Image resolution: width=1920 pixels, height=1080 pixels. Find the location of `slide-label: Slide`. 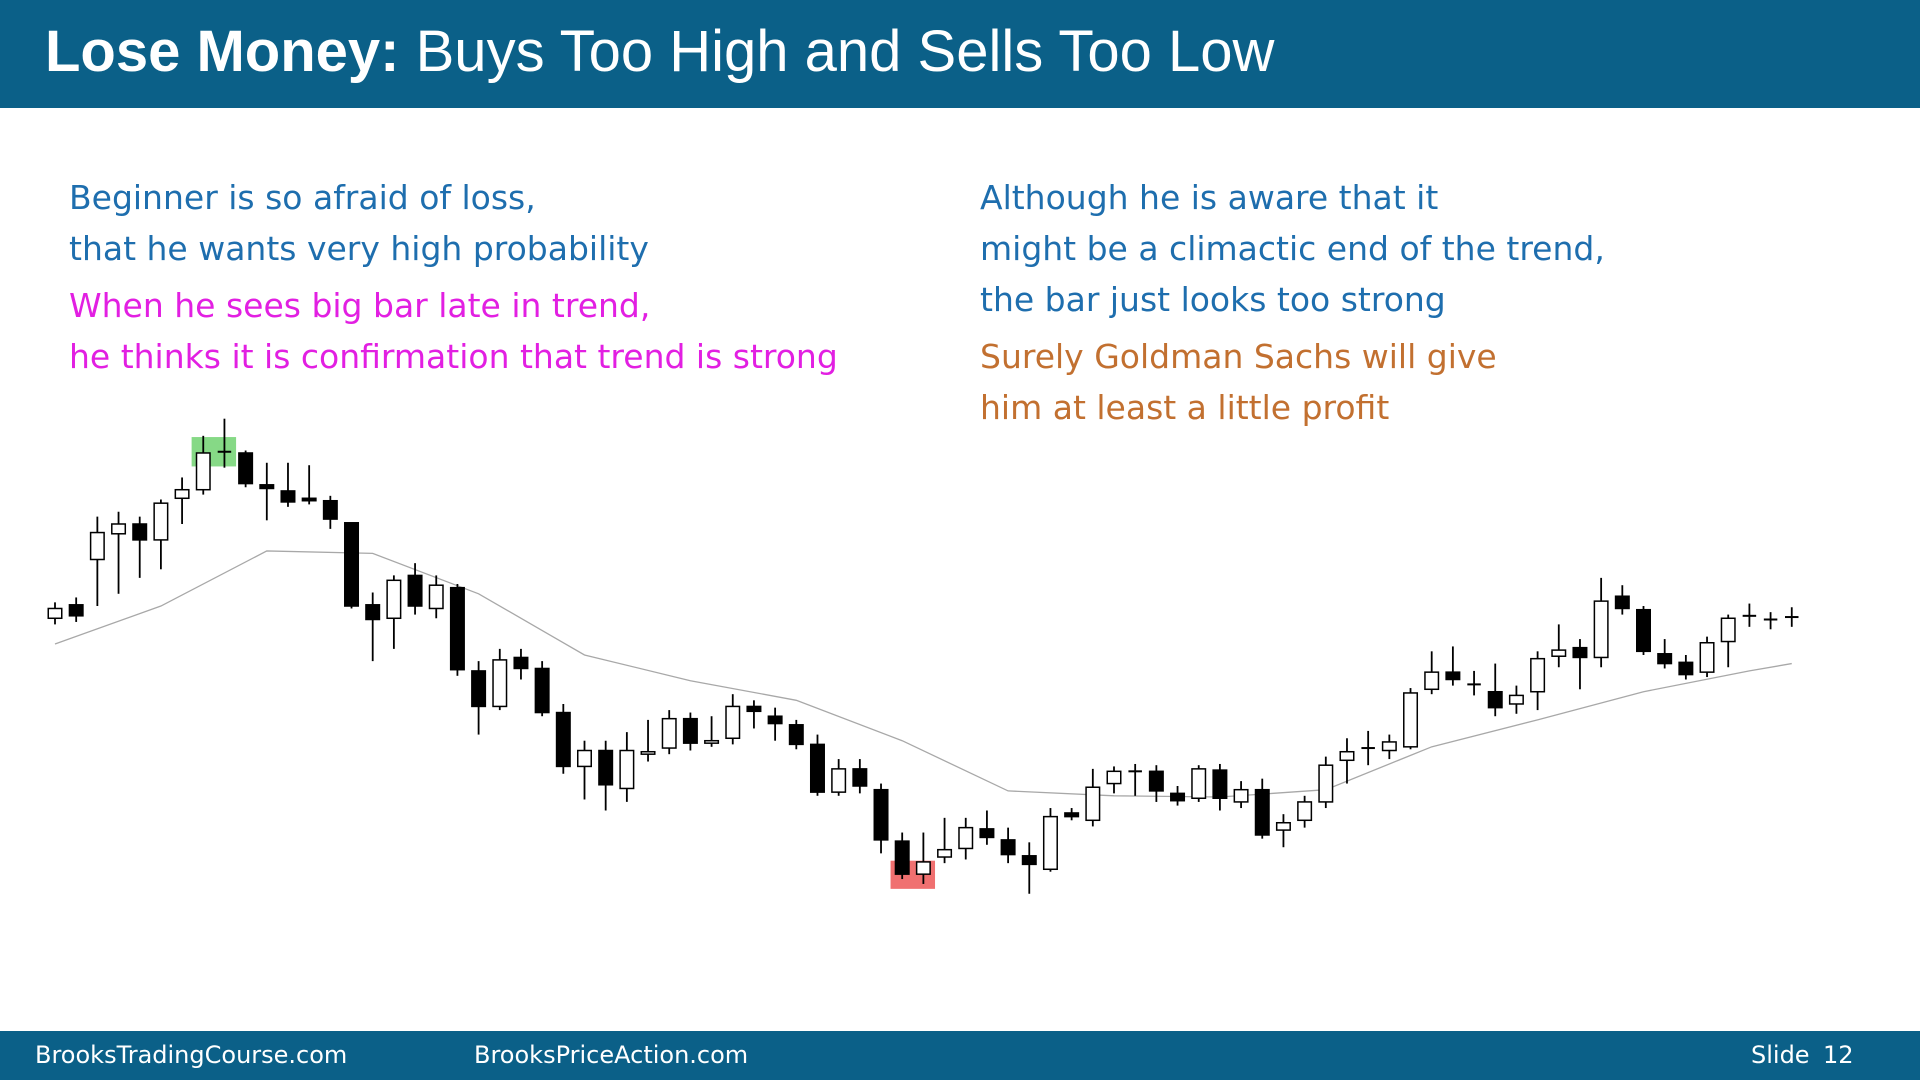

slide-label: Slide is located at coordinates (1780, 1055).